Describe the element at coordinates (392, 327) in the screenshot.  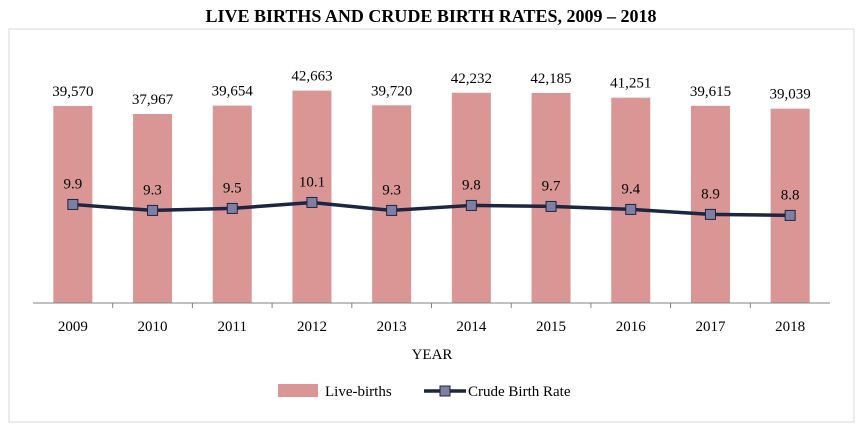
I see `x-tick-2013: 2013` at that location.